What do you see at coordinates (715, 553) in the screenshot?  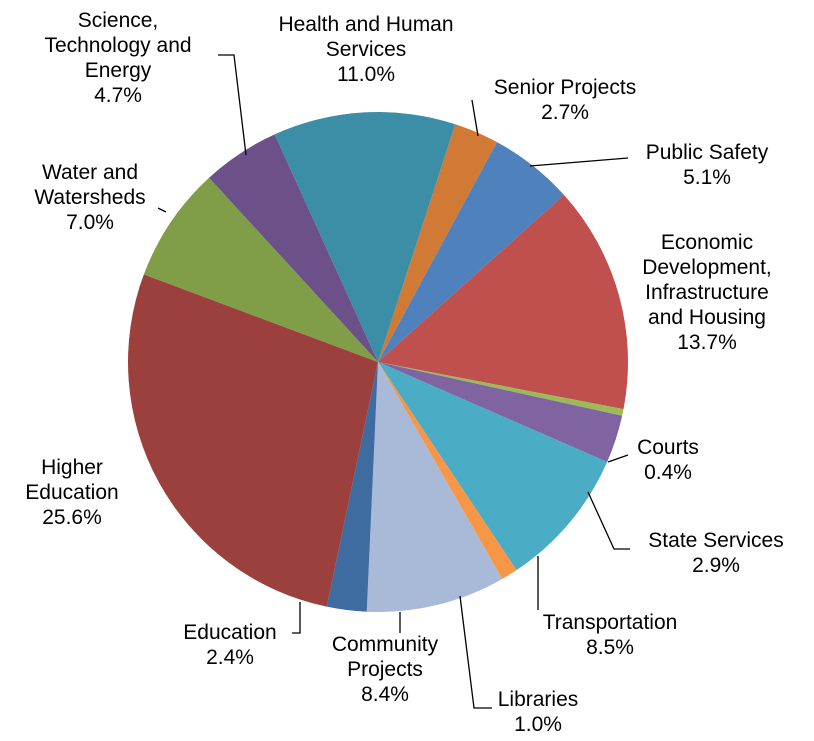 I see `slice-label: State Services 2.9%` at bounding box center [715, 553].